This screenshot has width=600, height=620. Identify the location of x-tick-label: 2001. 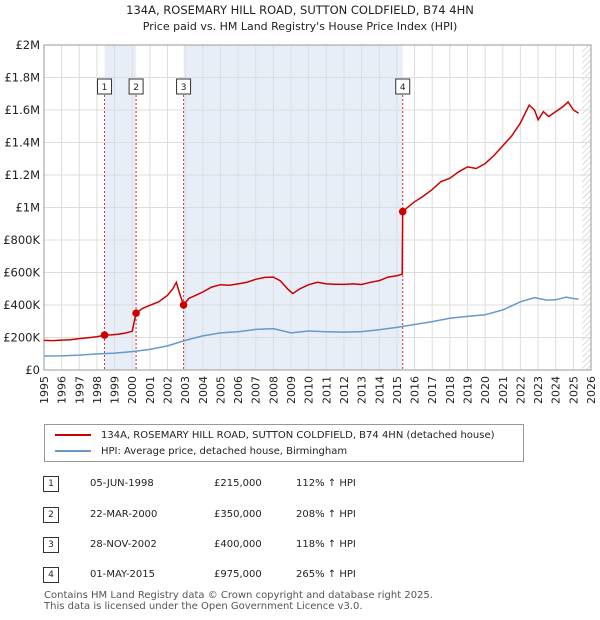
(150, 390).